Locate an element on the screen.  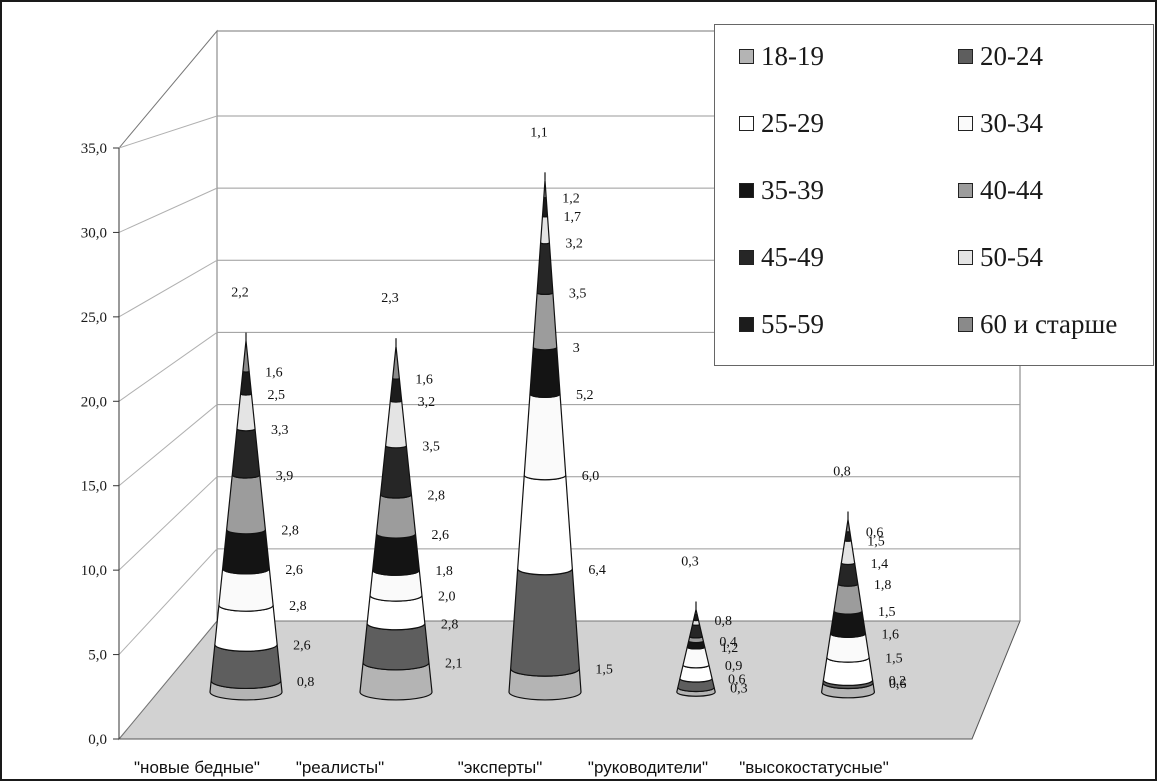
data-label: 2,2 is located at coordinates (240, 293).